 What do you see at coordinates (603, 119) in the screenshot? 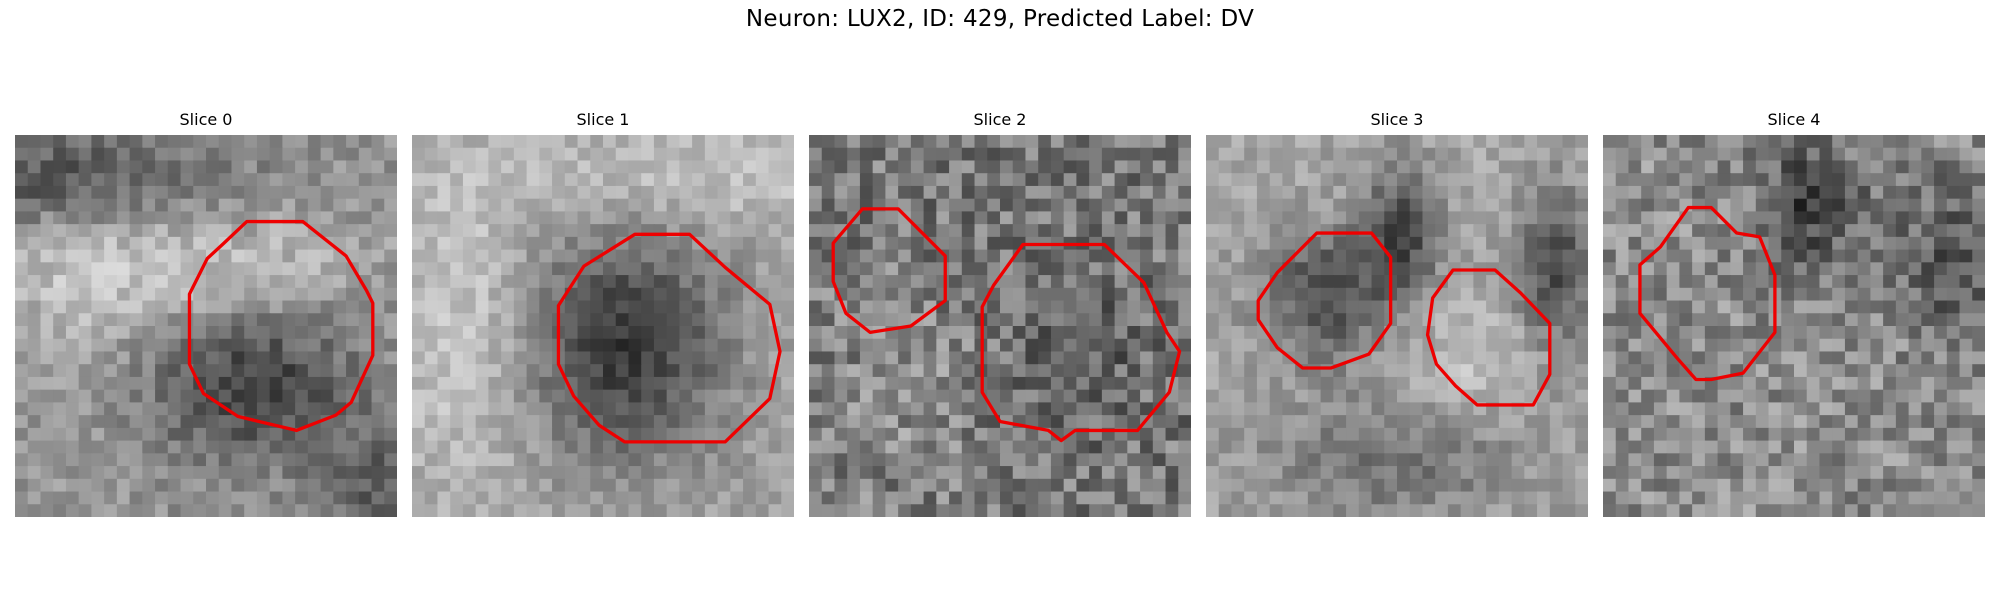
I see `slice-title-1: Slice 1` at bounding box center [603, 119].